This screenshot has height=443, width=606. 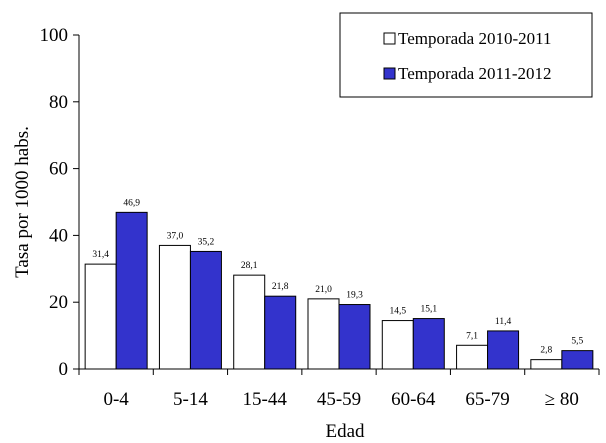 What do you see at coordinates (413, 399) in the screenshot?
I see `x-tick-label: 60-64` at bounding box center [413, 399].